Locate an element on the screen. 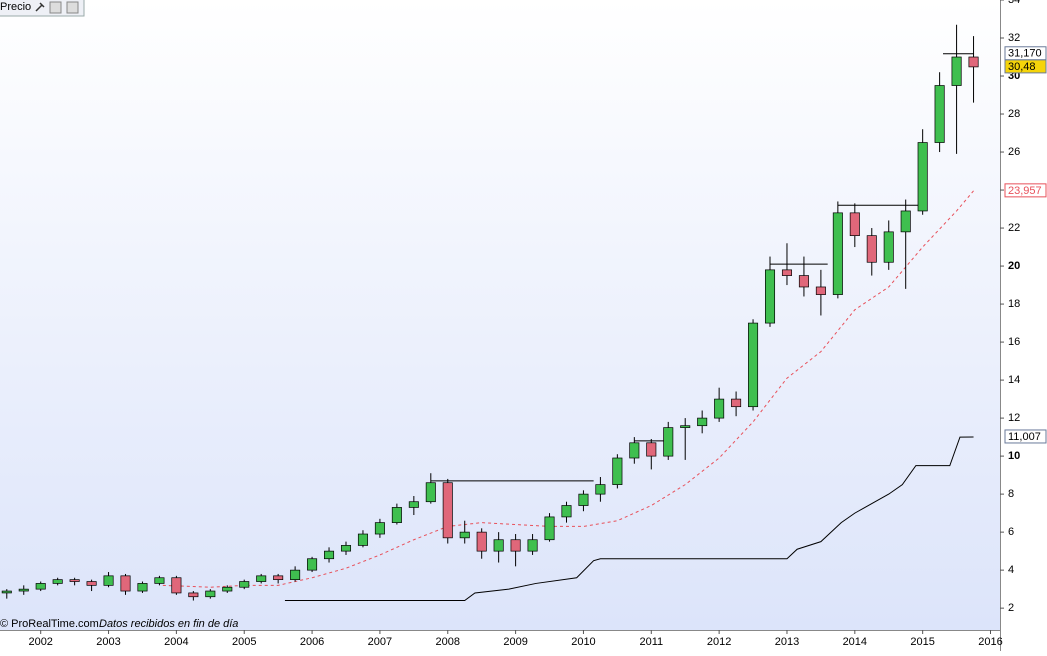 This screenshot has height=656, width=1047. price-label: 31,170 is located at coordinates (1025, 54).